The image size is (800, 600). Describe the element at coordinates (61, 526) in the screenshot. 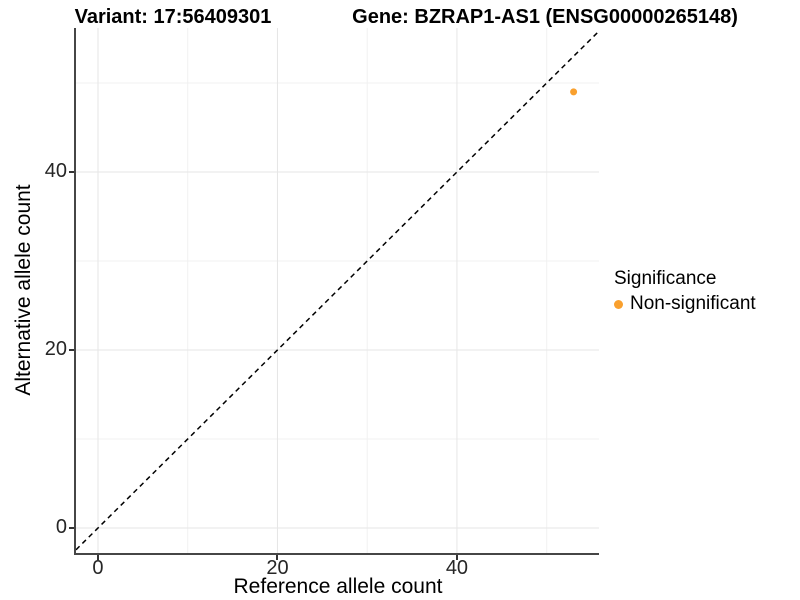

I see `y-tick-label: 0` at that location.